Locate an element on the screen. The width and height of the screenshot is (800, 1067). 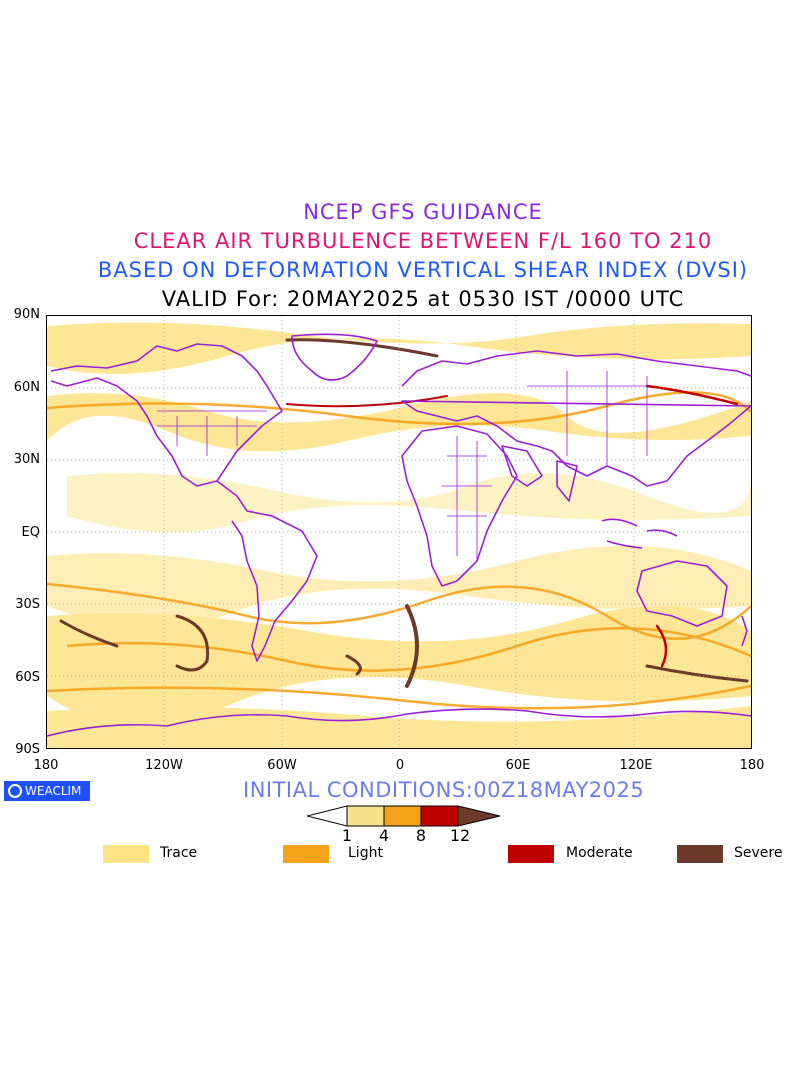
colorbar-segment-light is located at coordinates (402, 816).